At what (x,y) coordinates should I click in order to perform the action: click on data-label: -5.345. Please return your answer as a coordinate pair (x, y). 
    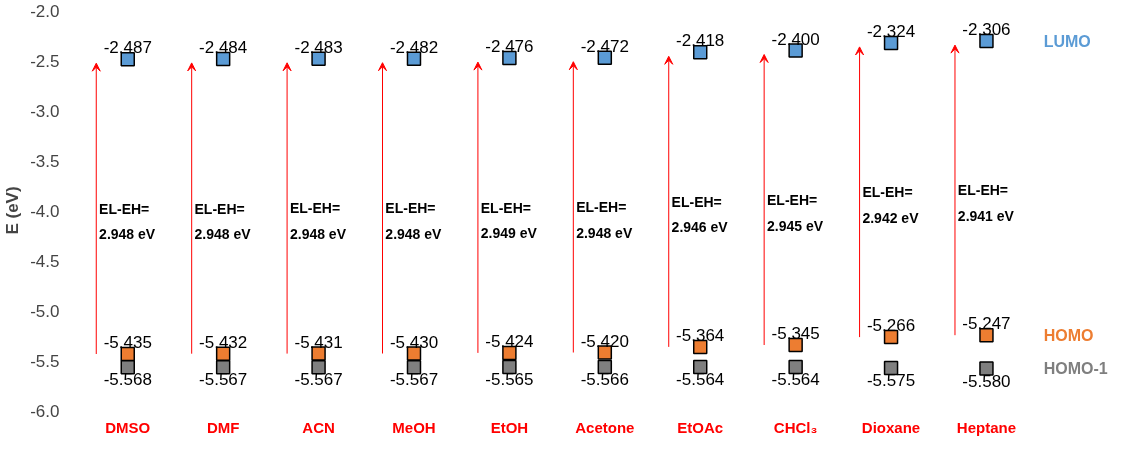
    Looking at the image, I should click on (795, 333).